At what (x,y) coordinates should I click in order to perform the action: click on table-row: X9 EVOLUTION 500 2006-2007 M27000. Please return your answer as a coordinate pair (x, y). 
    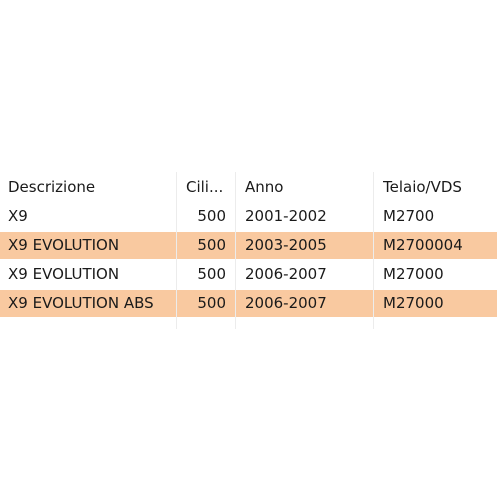
    Looking at the image, I should click on (250, 274).